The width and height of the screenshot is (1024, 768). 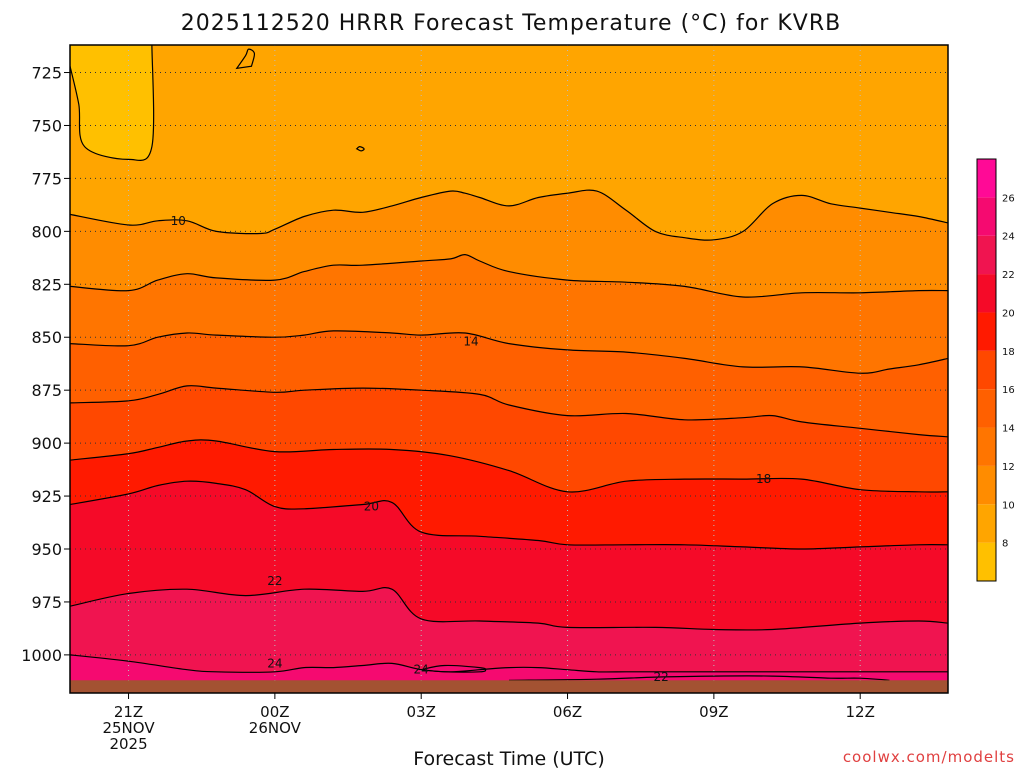 I want to click on y-tick-label-725: 725, so click(x=46, y=73).